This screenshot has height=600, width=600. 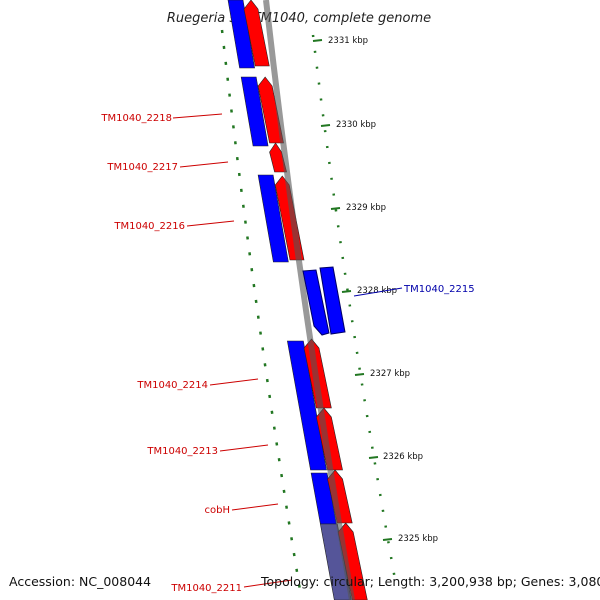 I want to click on tick-label-2325: 2325 kbp, so click(x=418, y=539).